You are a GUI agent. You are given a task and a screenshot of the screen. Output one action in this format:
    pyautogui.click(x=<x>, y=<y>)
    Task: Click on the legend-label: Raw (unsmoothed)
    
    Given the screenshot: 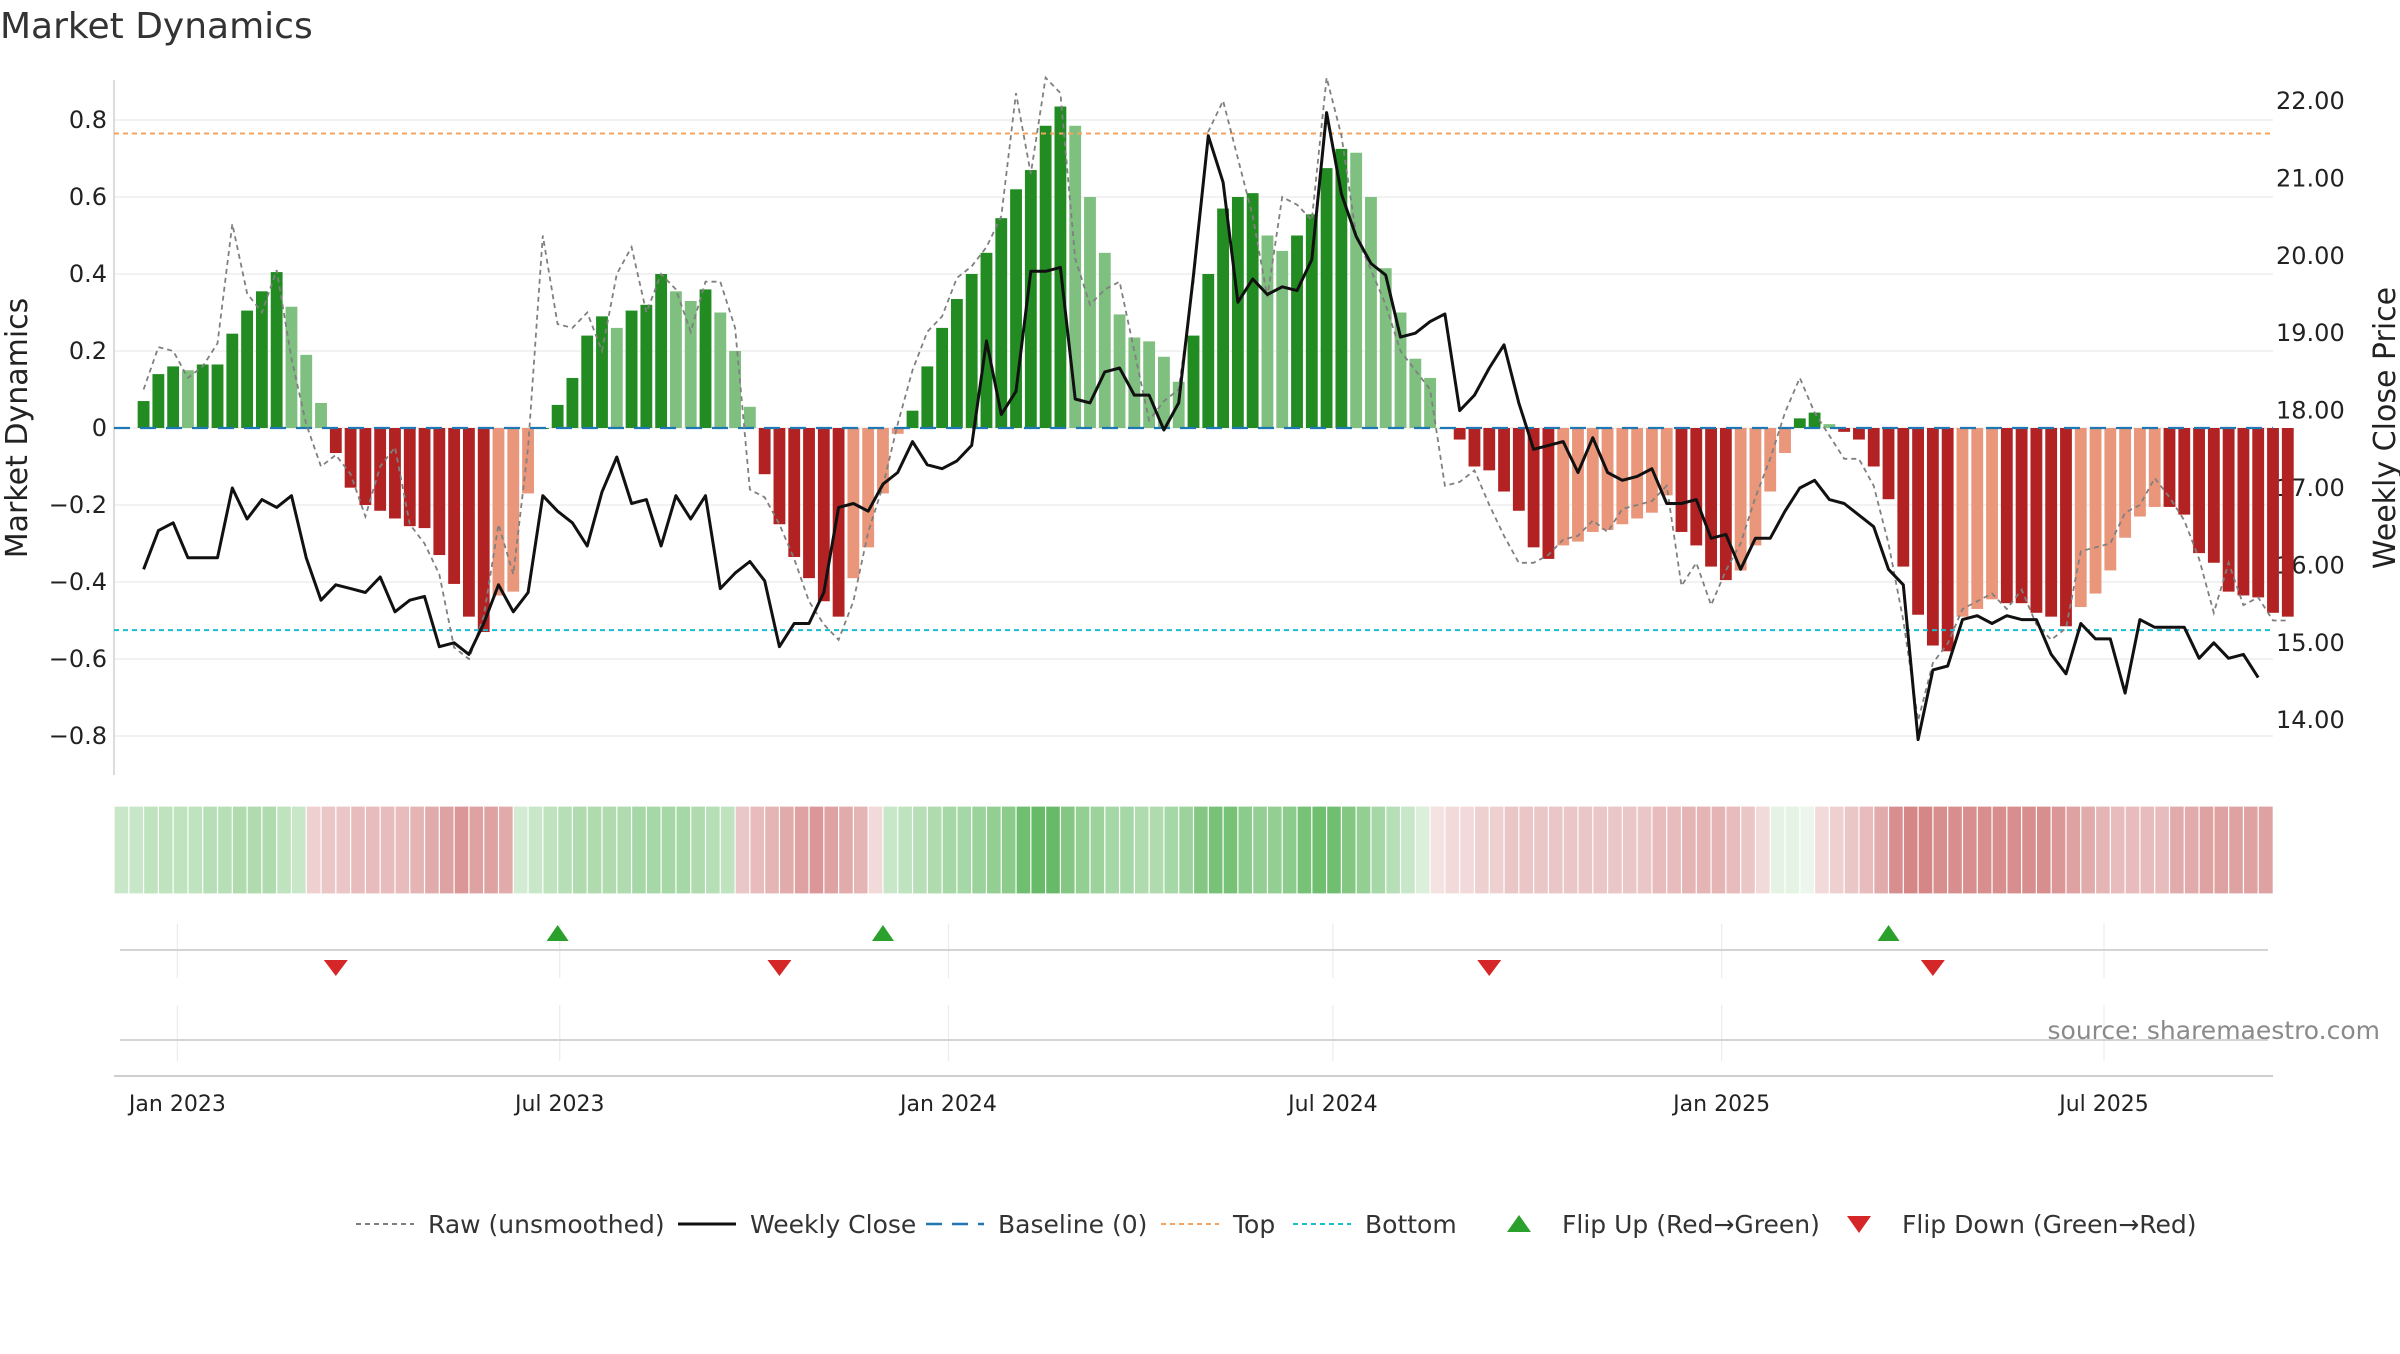 What is the action you would take?
    pyautogui.click(x=546, y=1224)
    